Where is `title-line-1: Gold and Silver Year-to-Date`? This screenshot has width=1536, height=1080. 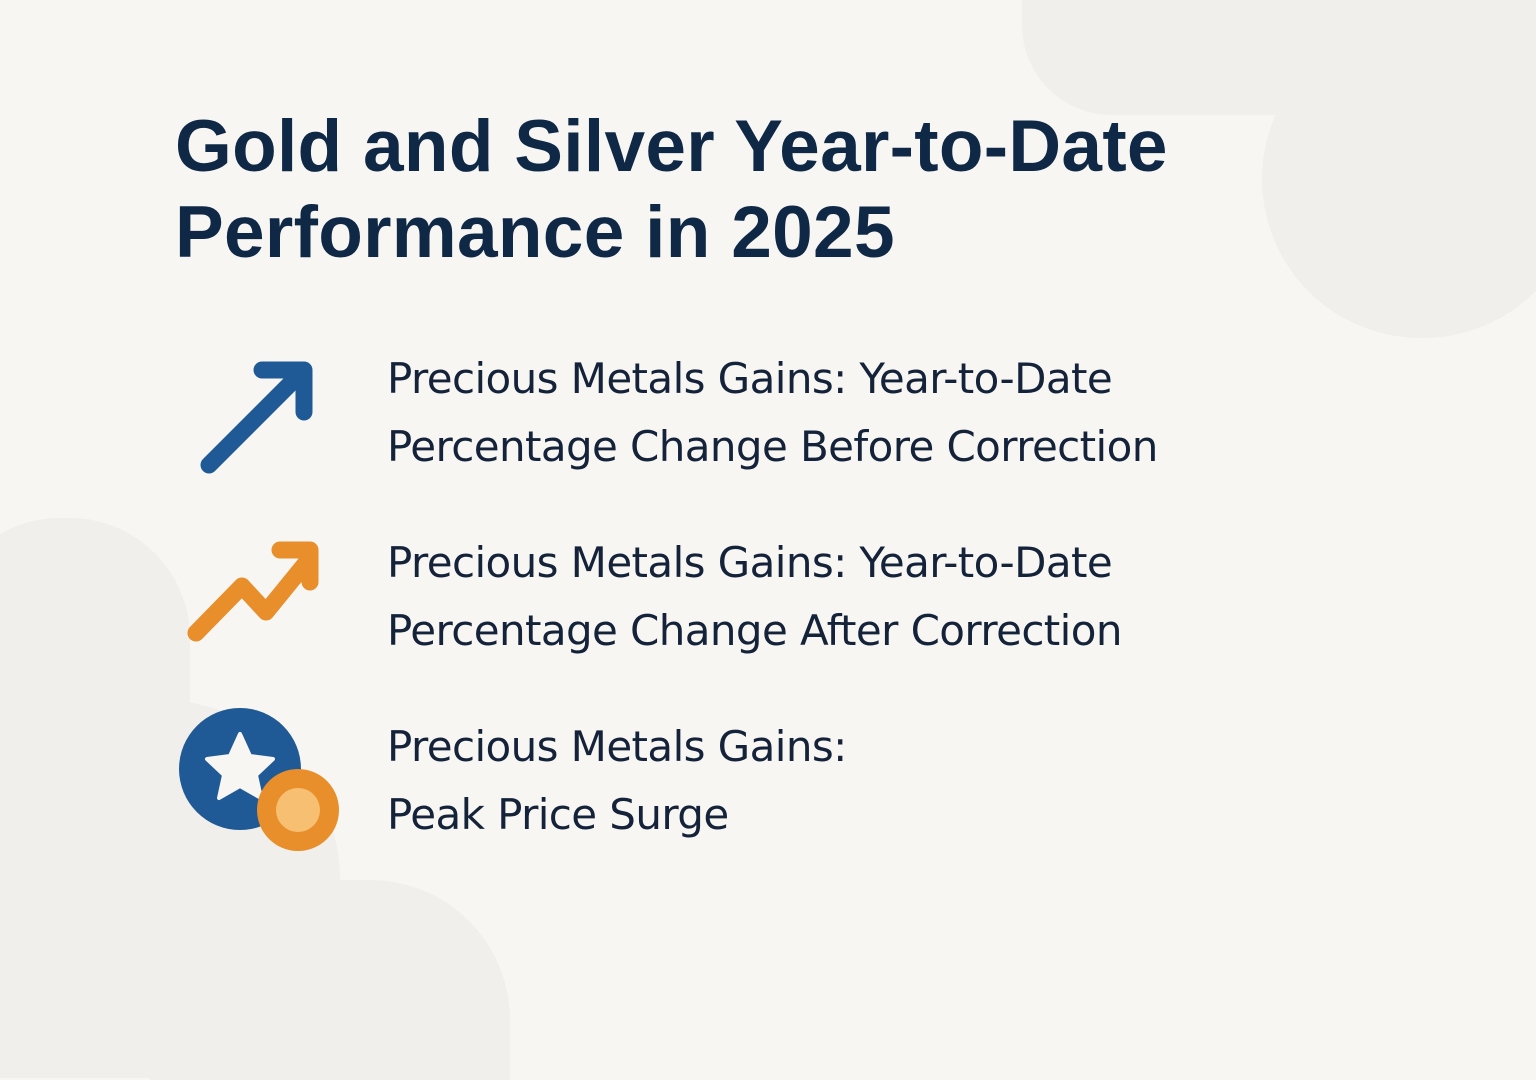 title-line-1: Gold and Silver Year-to-Date is located at coordinates (671, 146).